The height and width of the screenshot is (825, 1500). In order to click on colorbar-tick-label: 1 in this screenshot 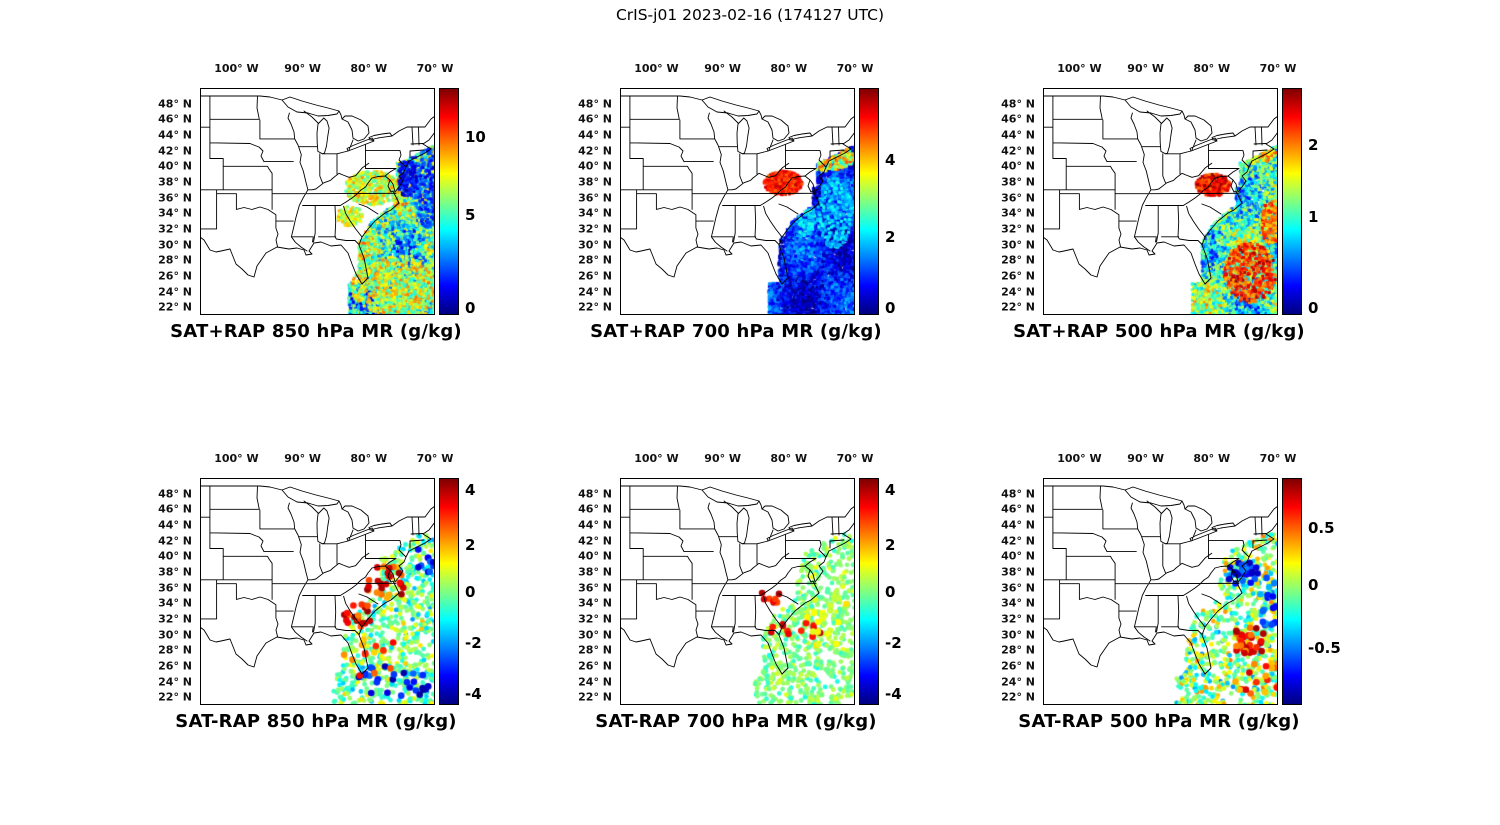, I will do `click(1313, 217)`.